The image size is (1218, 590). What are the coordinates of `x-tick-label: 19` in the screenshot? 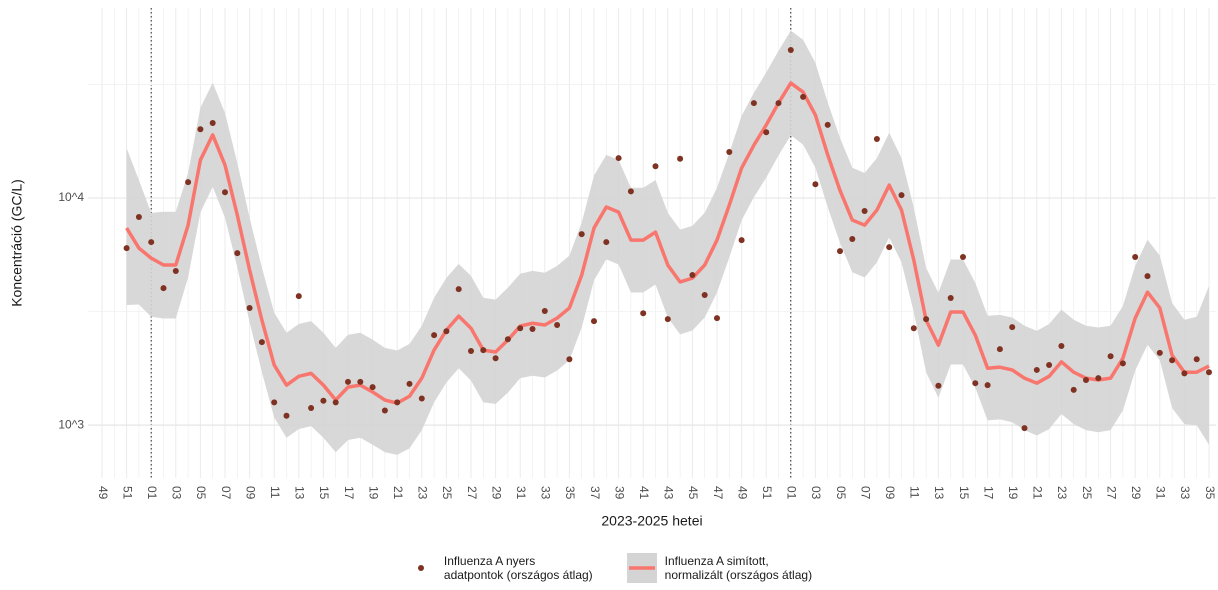 It's located at (1013, 493).